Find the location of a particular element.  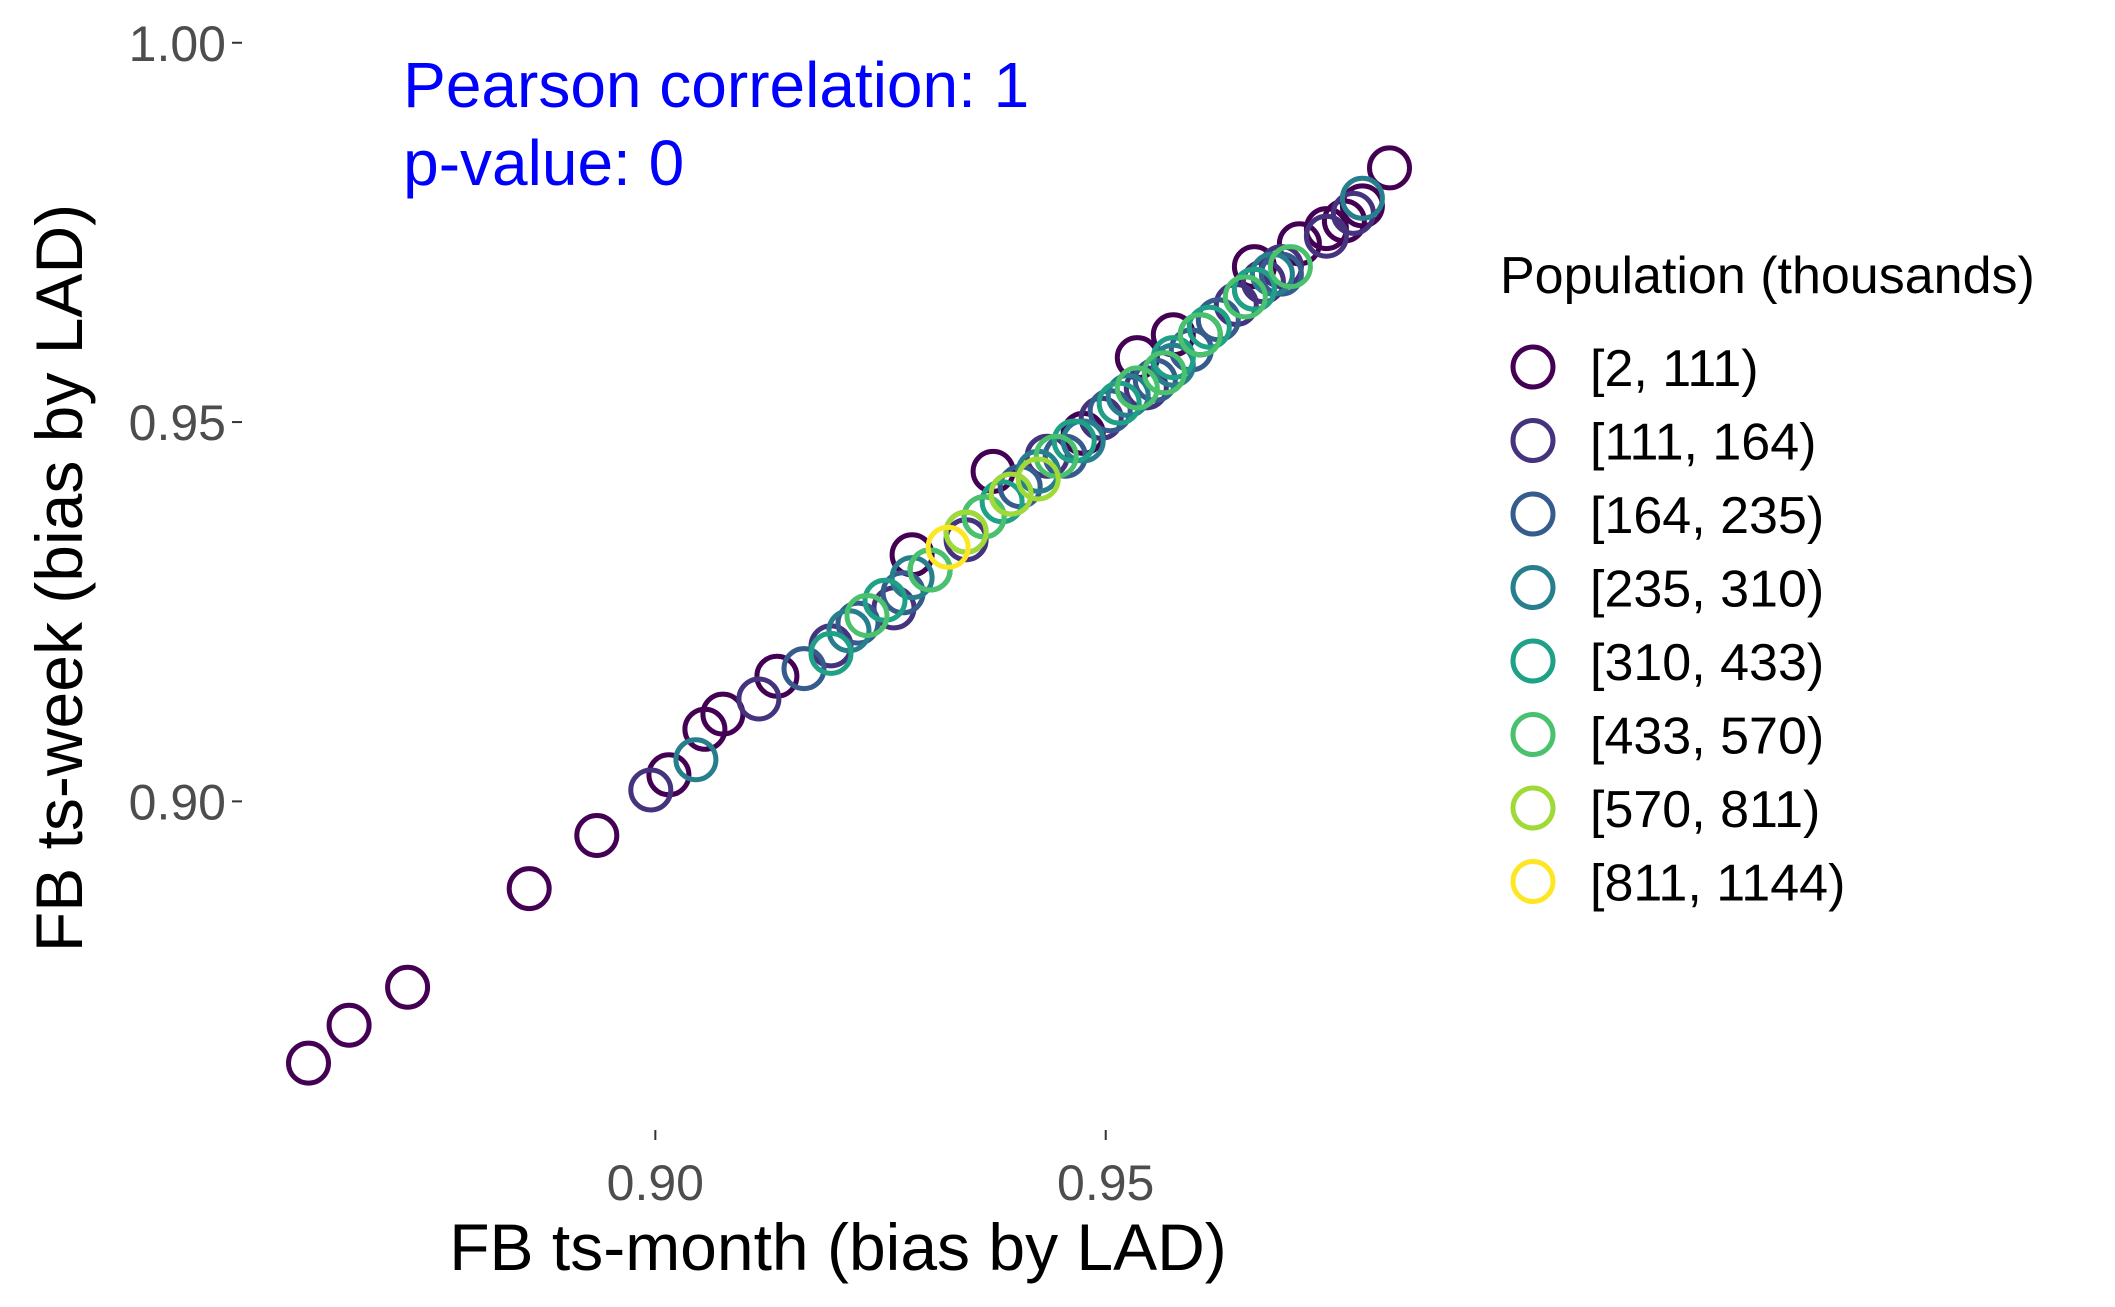

y-axis-title: FB ts-week (bias by LAD) is located at coordinates (59, 578).